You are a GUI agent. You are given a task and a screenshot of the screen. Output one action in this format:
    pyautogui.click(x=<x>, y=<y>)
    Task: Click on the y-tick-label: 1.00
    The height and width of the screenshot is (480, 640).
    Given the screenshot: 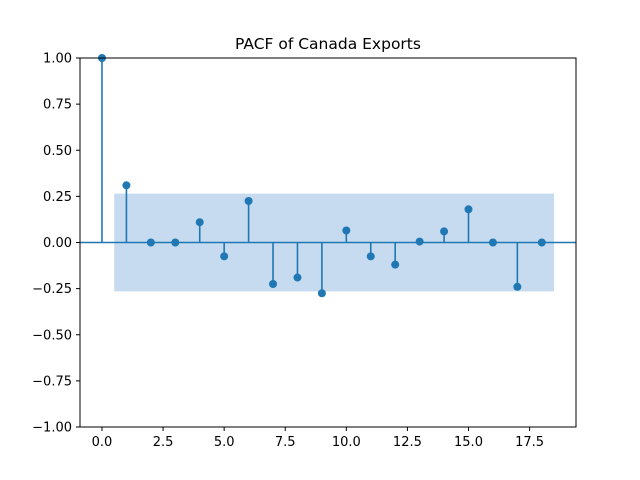 What is the action you would take?
    pyautogui.click(x=57, y=59)
    